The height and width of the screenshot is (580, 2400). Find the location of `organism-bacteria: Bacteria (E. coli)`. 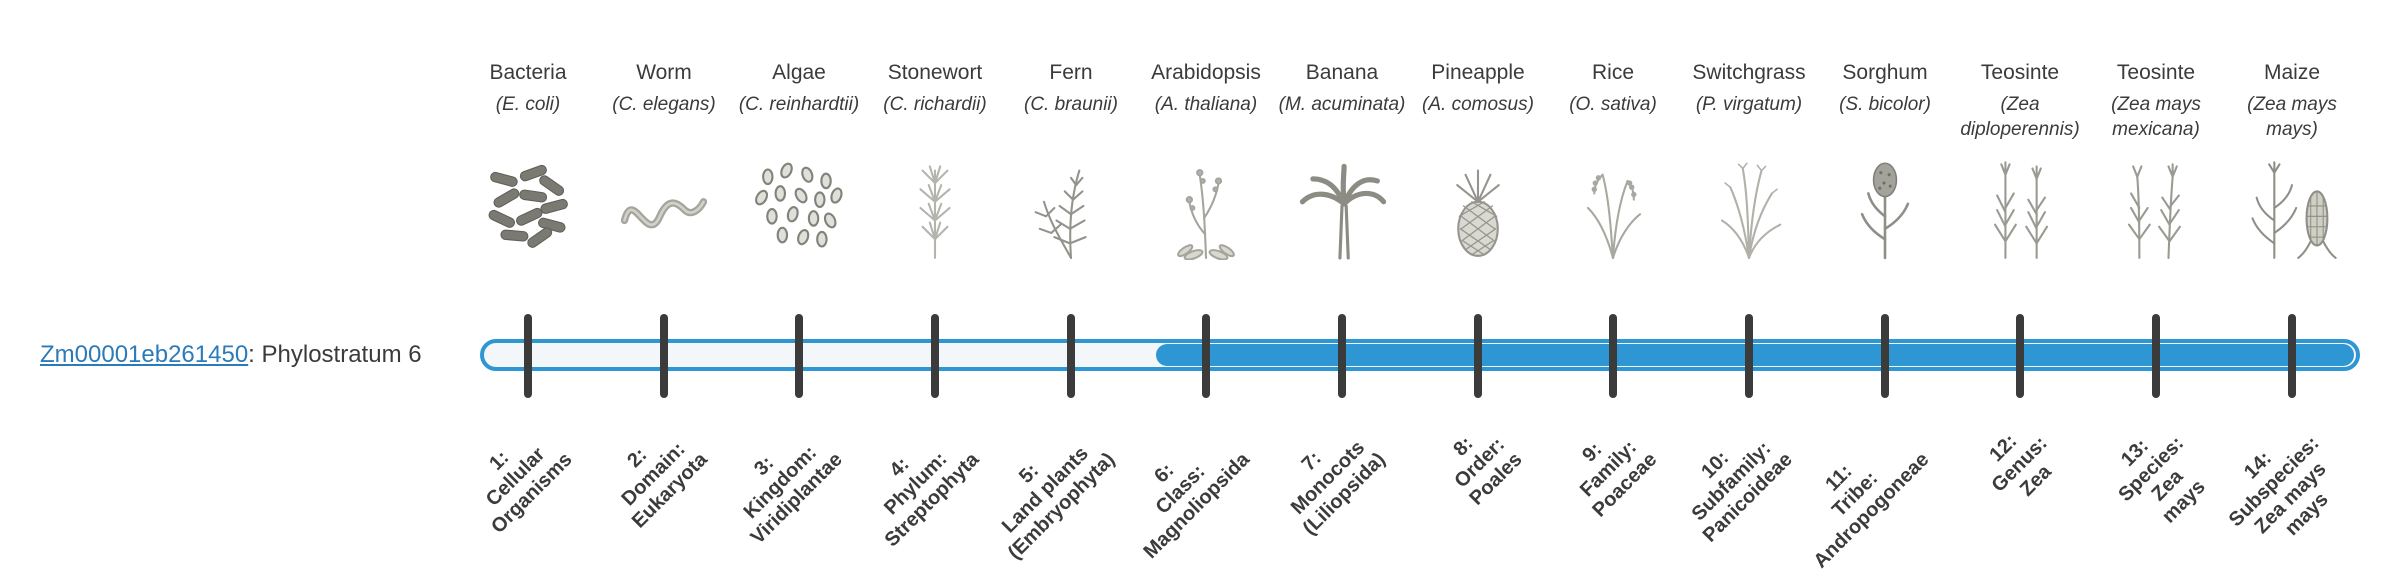

organism-bacteria: Bacteria (E. coli) is located at coordinates (528, 159).